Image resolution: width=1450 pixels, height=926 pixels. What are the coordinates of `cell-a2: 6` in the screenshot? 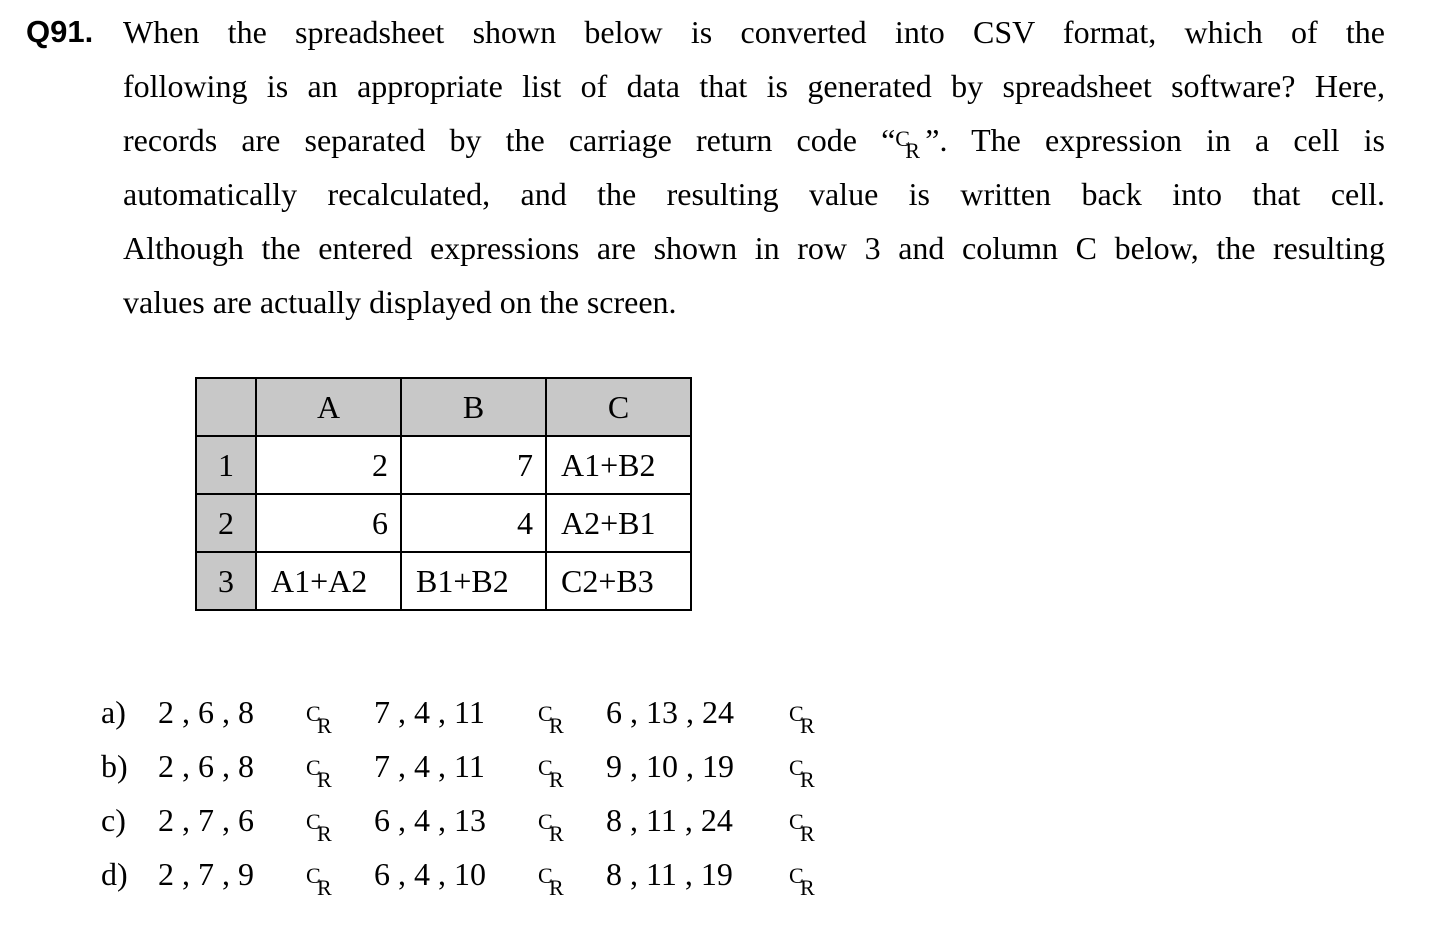 It's located at (328, 523).